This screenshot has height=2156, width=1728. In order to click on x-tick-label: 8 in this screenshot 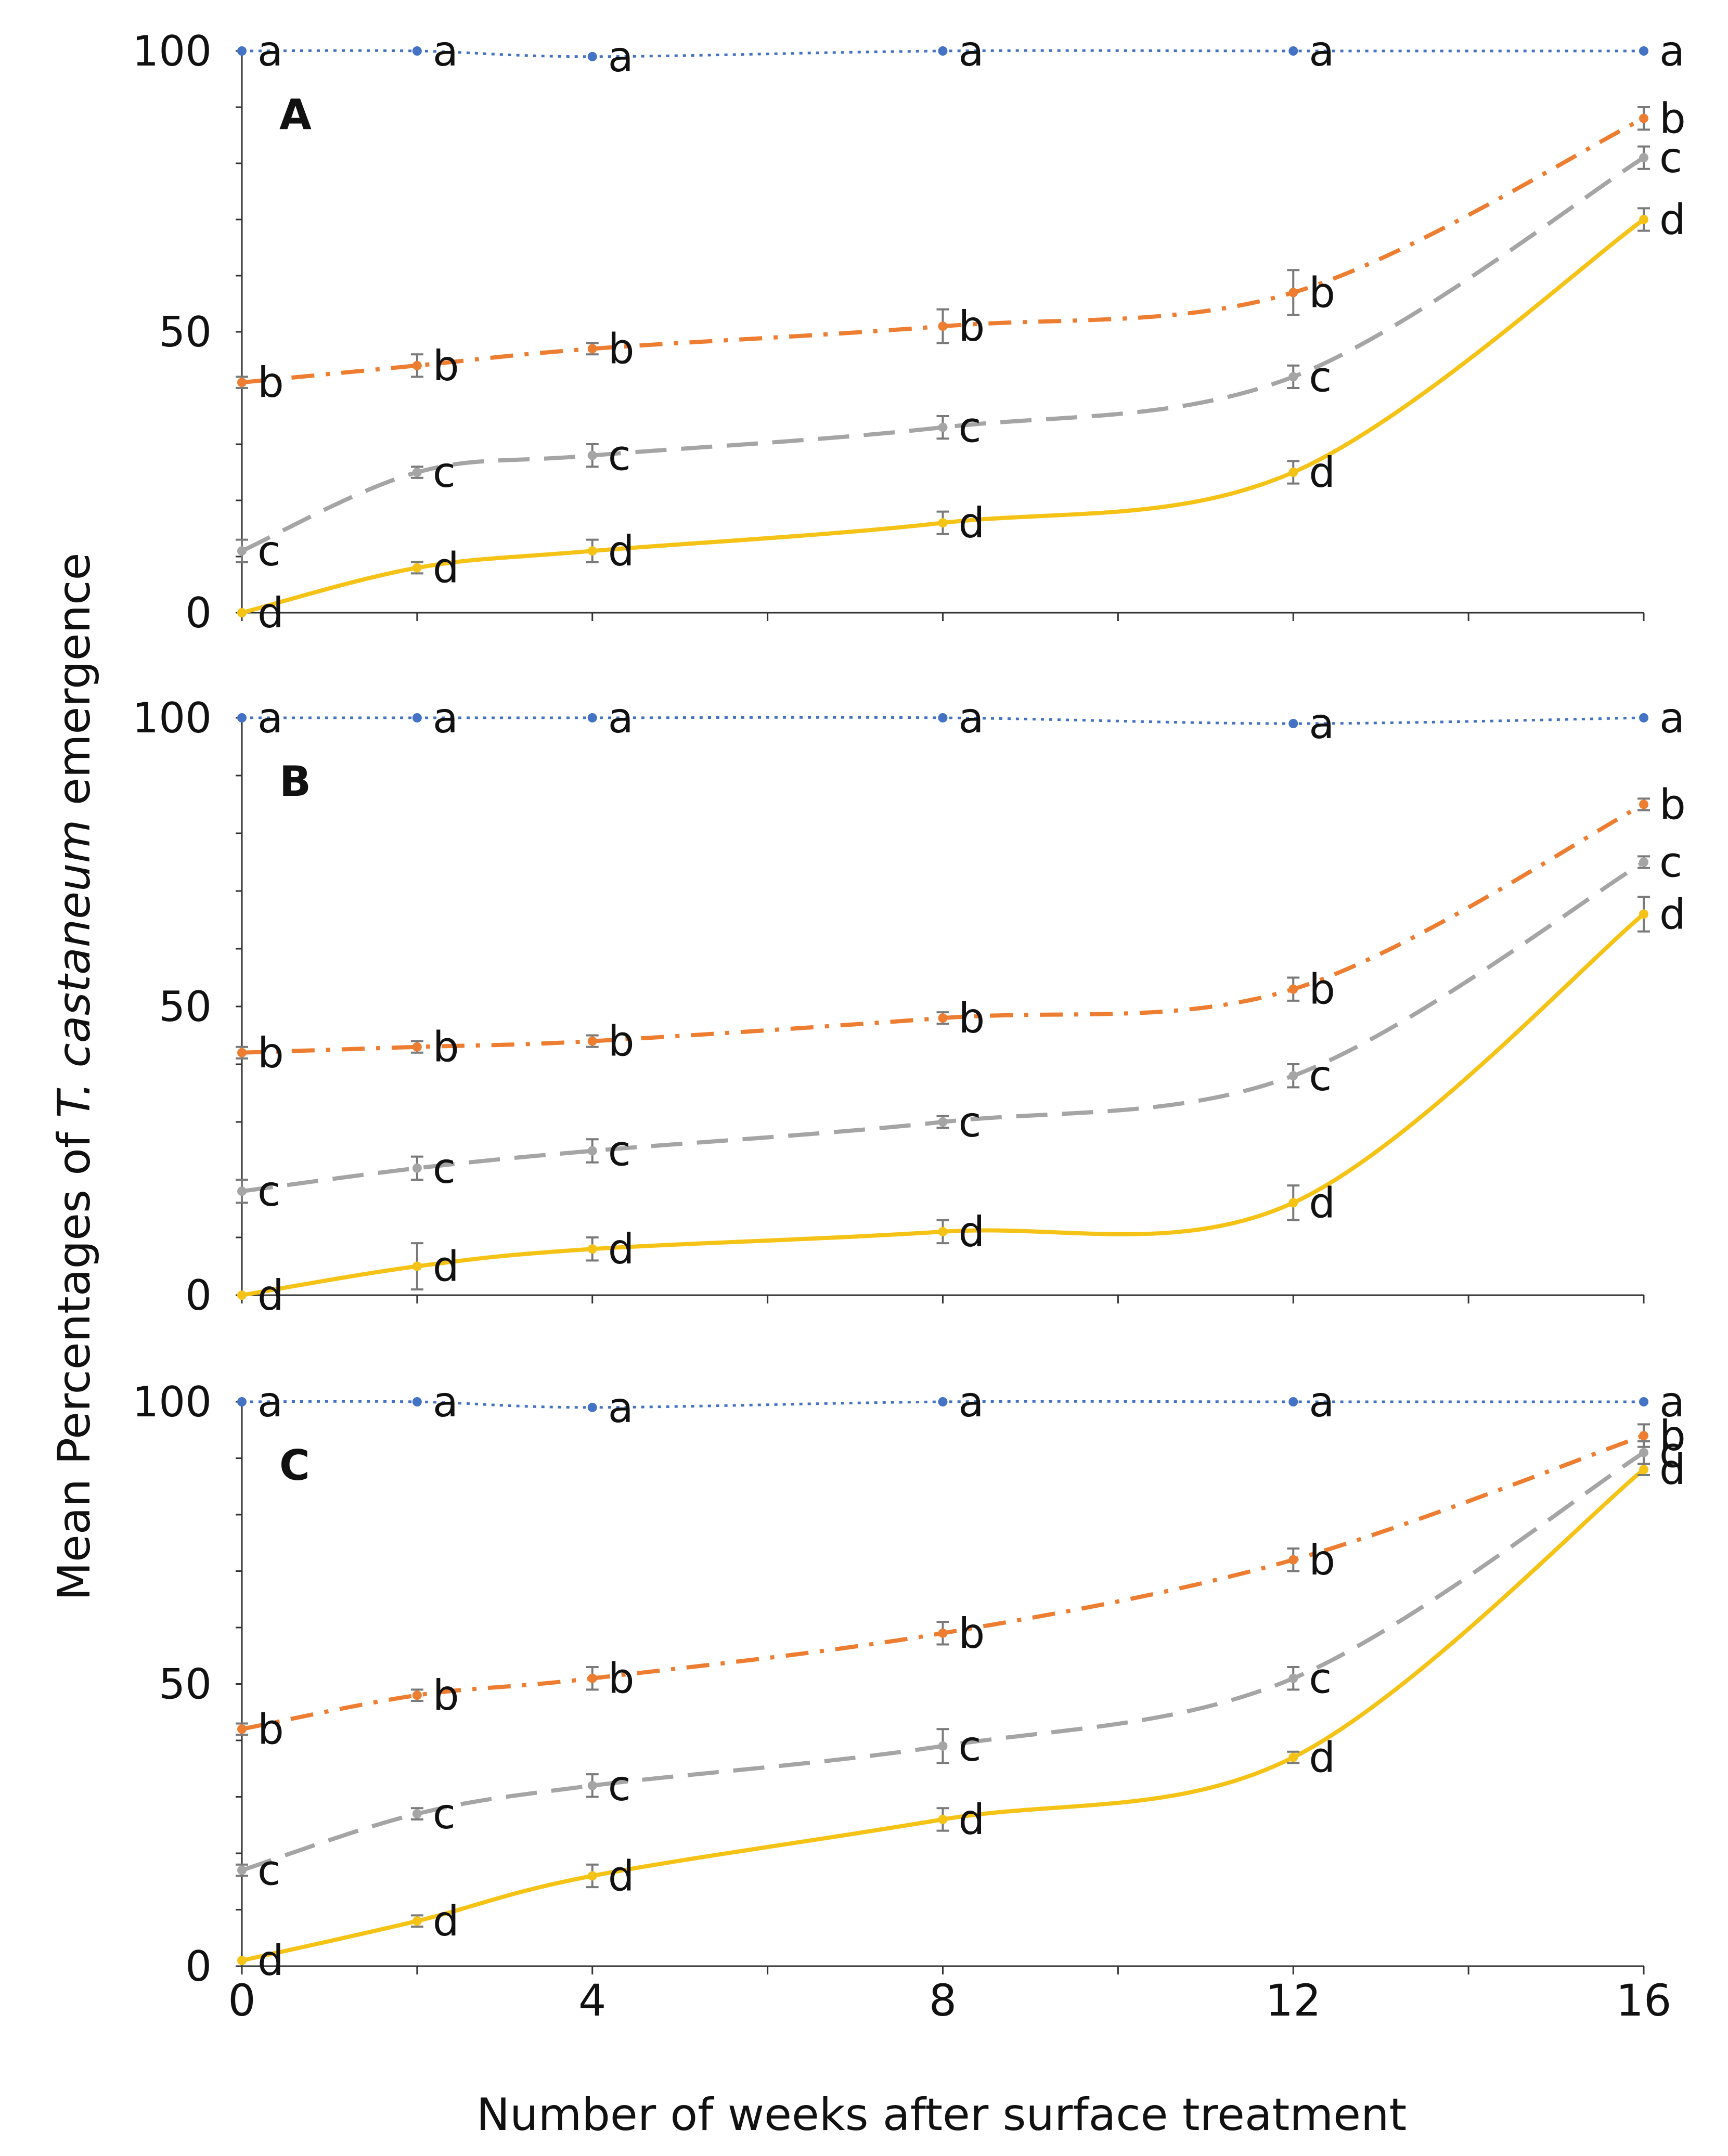, I will do `click(943, 2000)`.